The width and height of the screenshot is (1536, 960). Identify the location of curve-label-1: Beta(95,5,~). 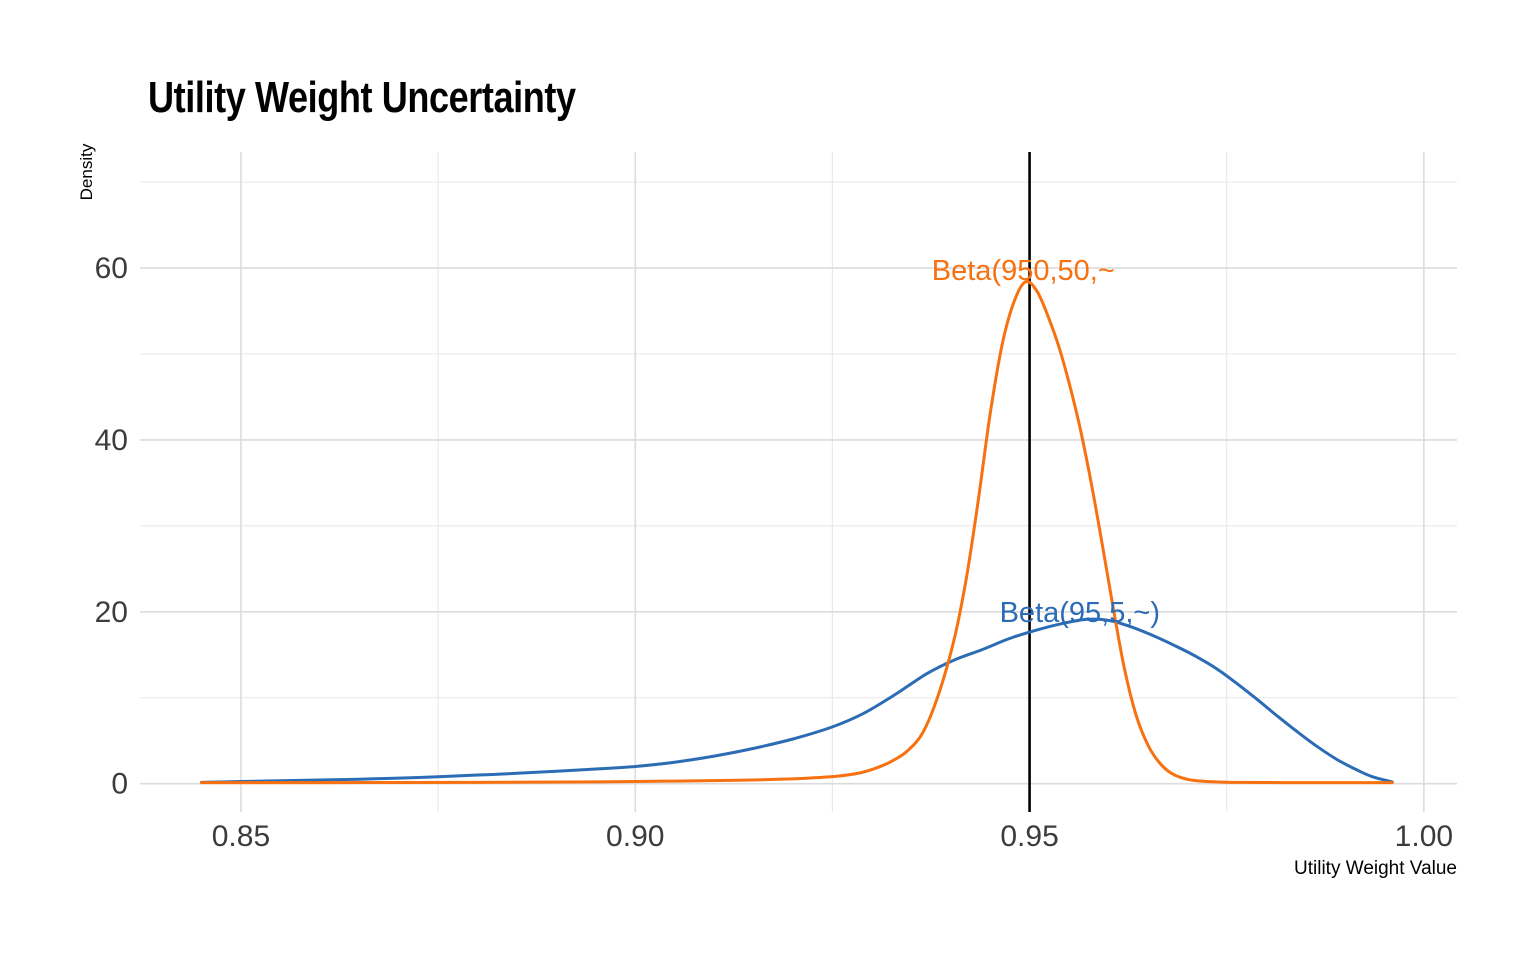
(1080, 613).